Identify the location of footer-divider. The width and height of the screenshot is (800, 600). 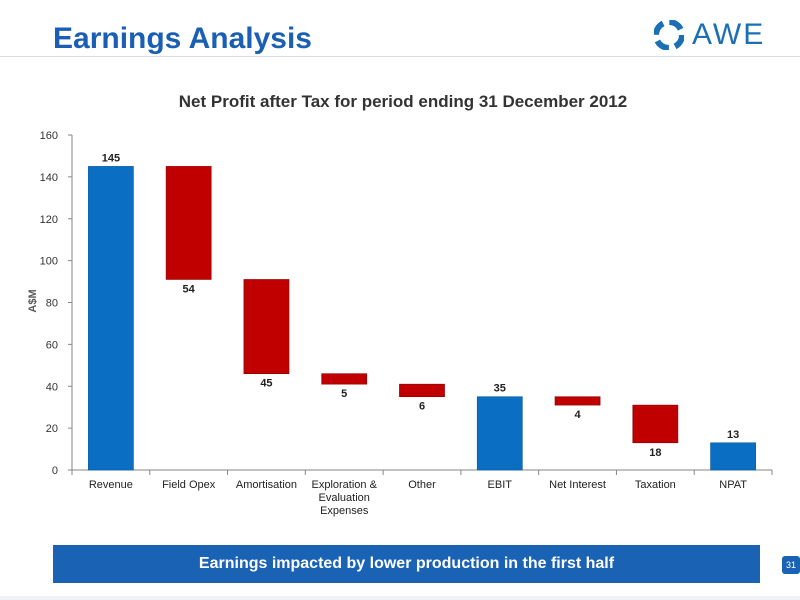
(400, 598).